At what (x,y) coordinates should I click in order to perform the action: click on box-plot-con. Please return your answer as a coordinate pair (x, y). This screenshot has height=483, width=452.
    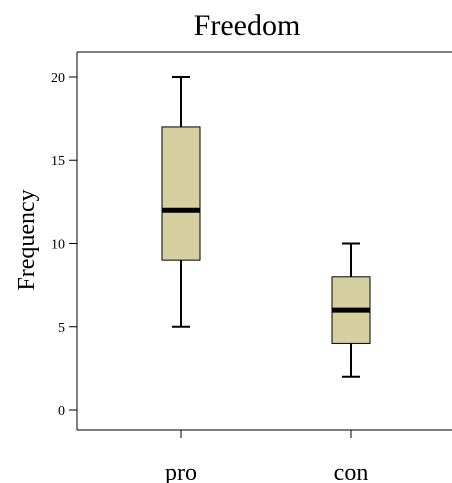
    Looking at the image, I should click on (351, 310).